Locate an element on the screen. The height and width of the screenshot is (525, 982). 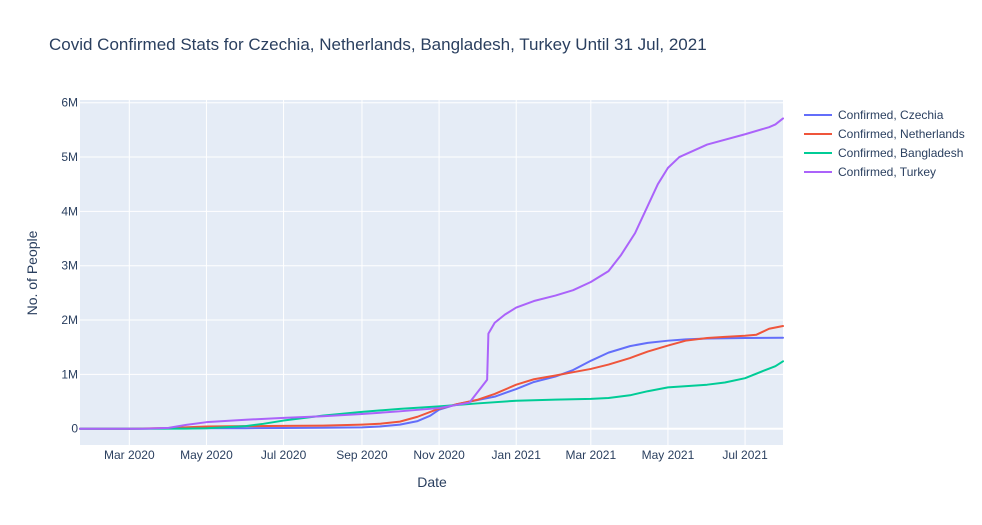
y-axis-ticks: 0 1M 2M 3M 4M 5M 6M is located at coordinates (69, 266).